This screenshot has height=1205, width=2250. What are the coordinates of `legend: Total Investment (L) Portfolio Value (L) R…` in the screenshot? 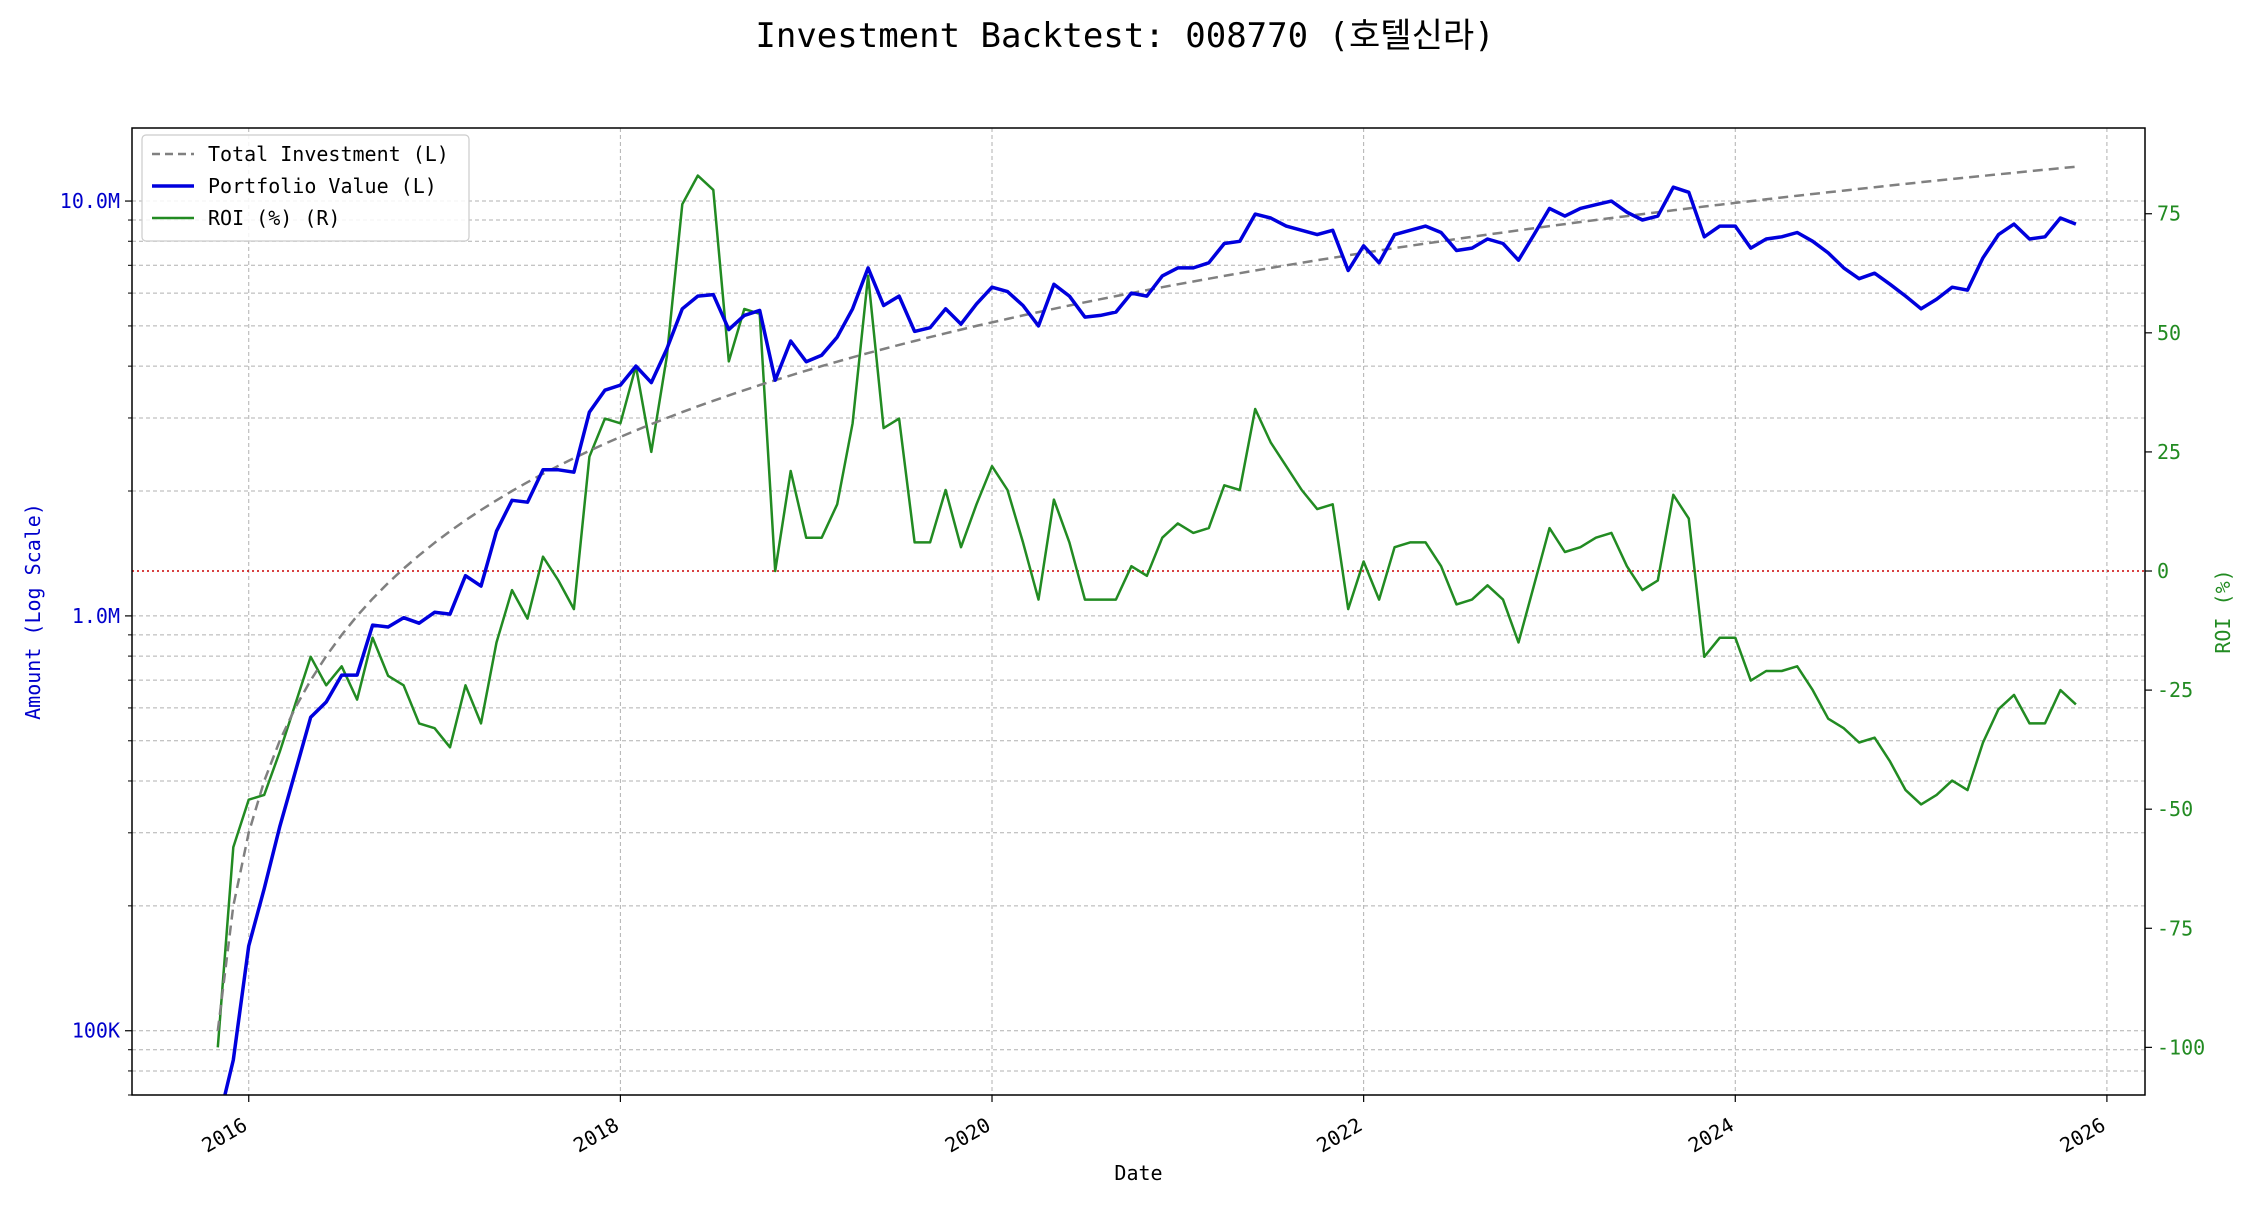 It's located at (305, 188).